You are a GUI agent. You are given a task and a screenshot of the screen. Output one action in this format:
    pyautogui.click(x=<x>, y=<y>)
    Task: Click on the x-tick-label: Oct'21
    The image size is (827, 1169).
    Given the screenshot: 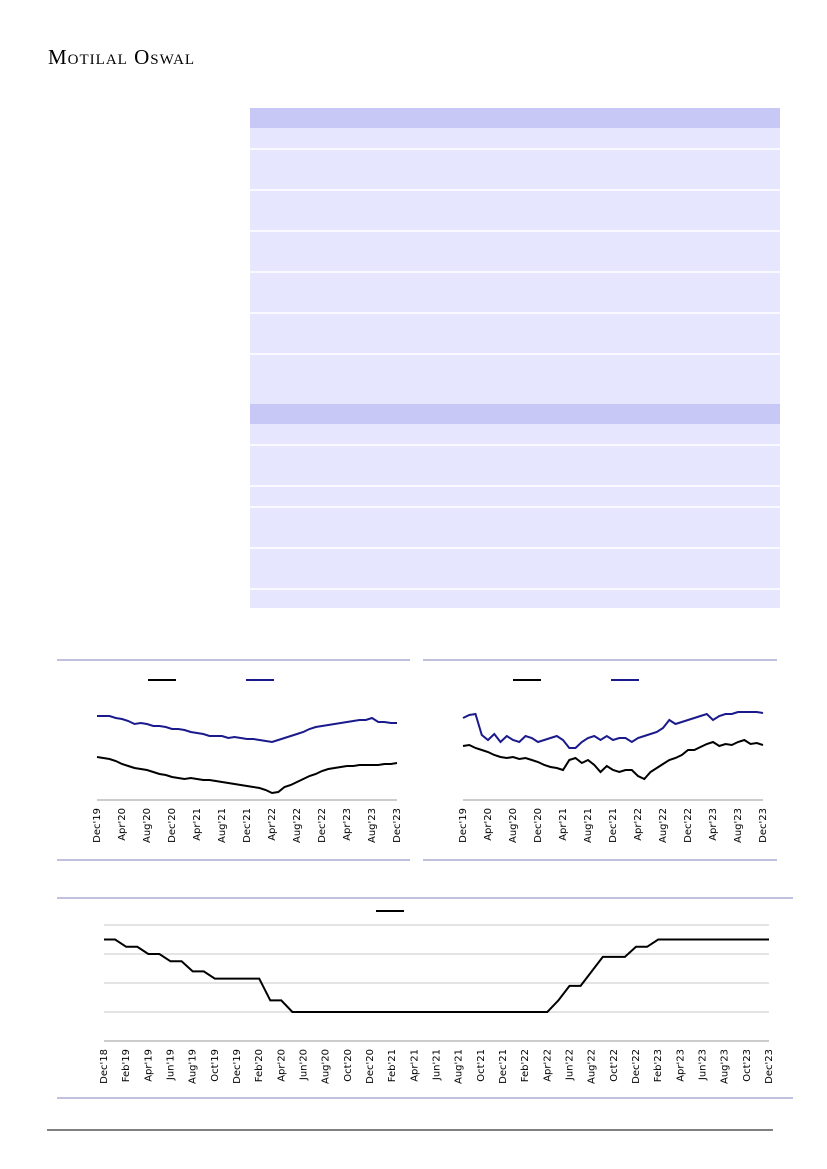 What is the action you would take?
    pyautogui.click(x=481, y=1065)
    